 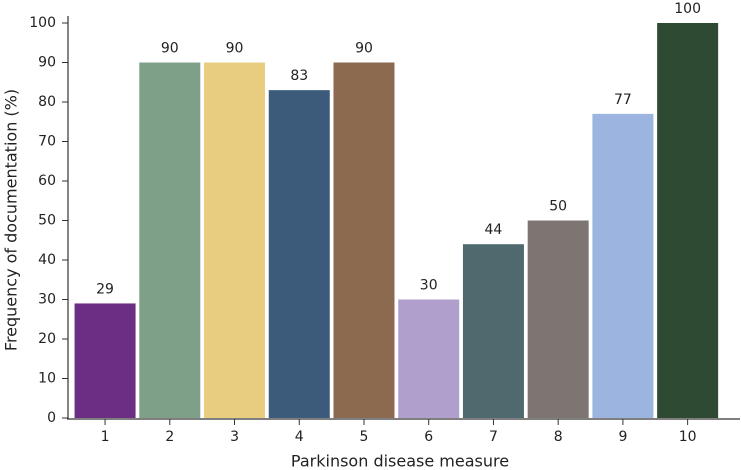 I want to click on data-label: 44, so click(x=494, y=230).